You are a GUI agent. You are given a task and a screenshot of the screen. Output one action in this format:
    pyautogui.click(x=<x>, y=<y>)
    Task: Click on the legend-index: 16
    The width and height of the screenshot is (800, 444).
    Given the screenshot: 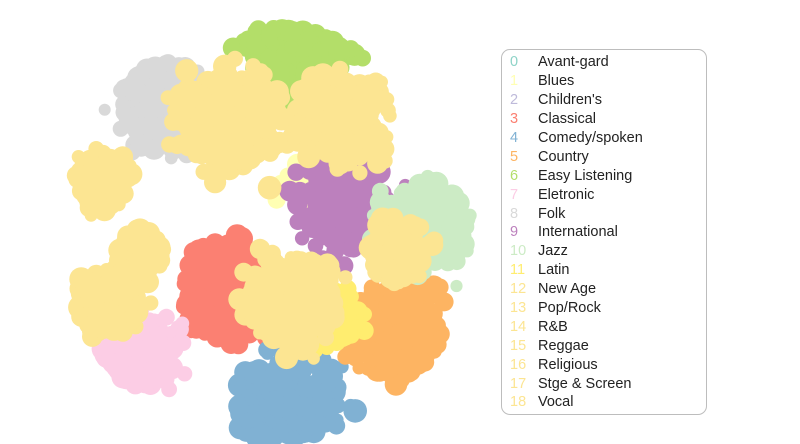 What is the action you would take?
    pyautogui.click(x=518, y=364)
    